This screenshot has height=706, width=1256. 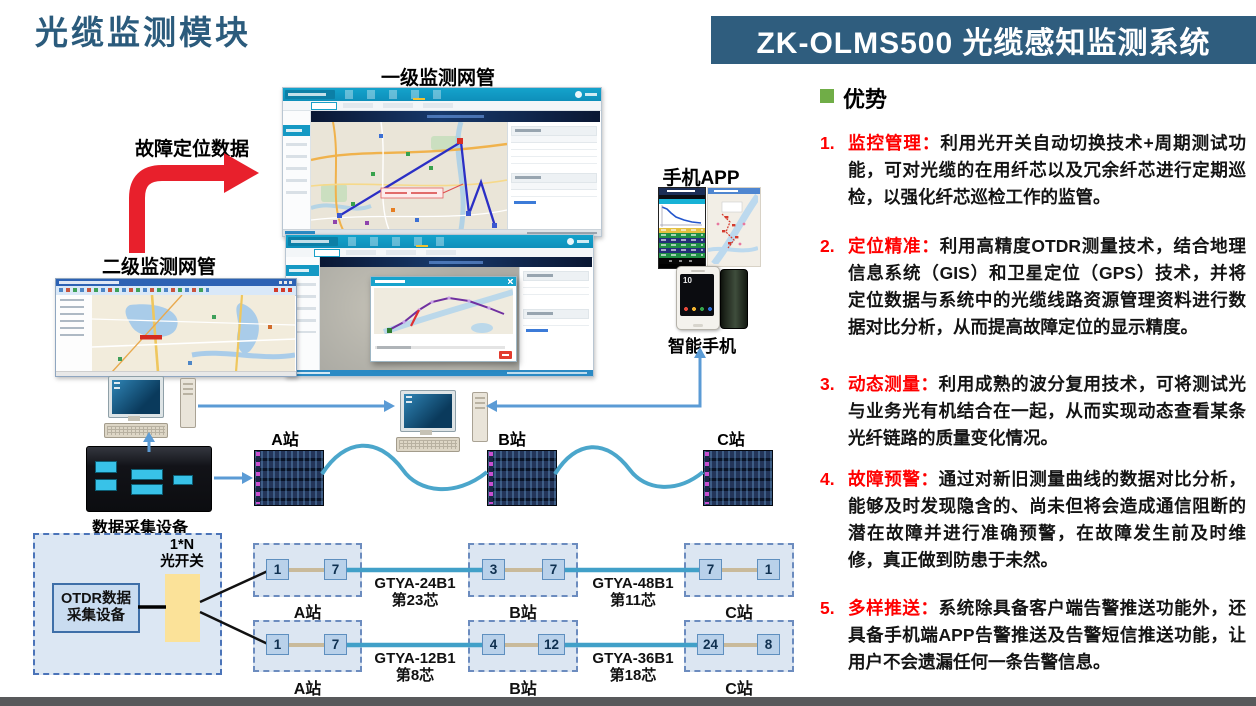 What do you see at coordinates (440, 347) in the screenshot?
I see `dialog-scrollbar` at bounding box center [440, 347].